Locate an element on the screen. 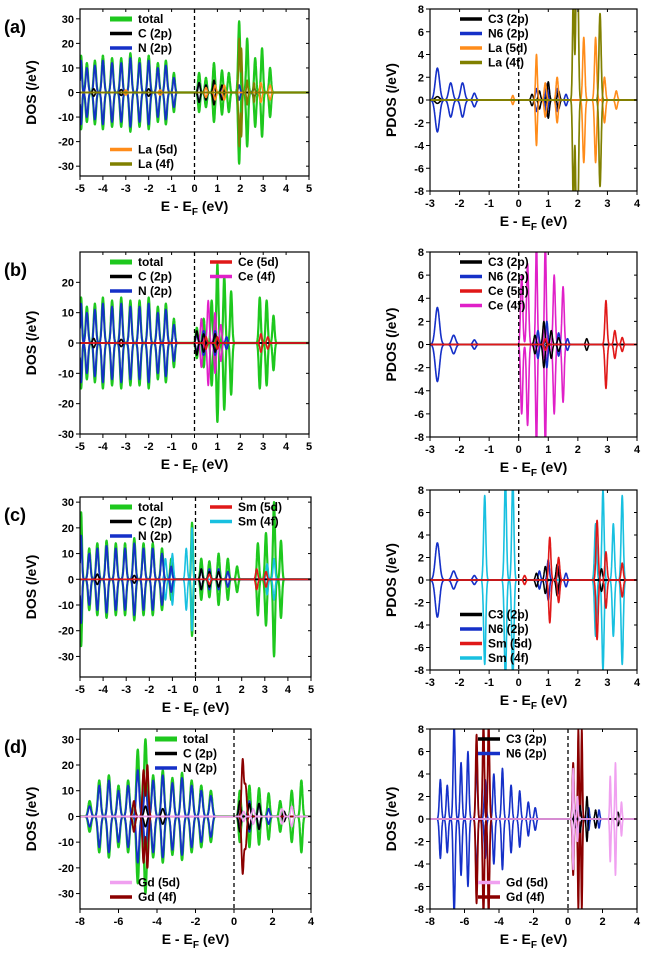  chart-2-xtick-label: 0 is located at coordinates (519, 204).